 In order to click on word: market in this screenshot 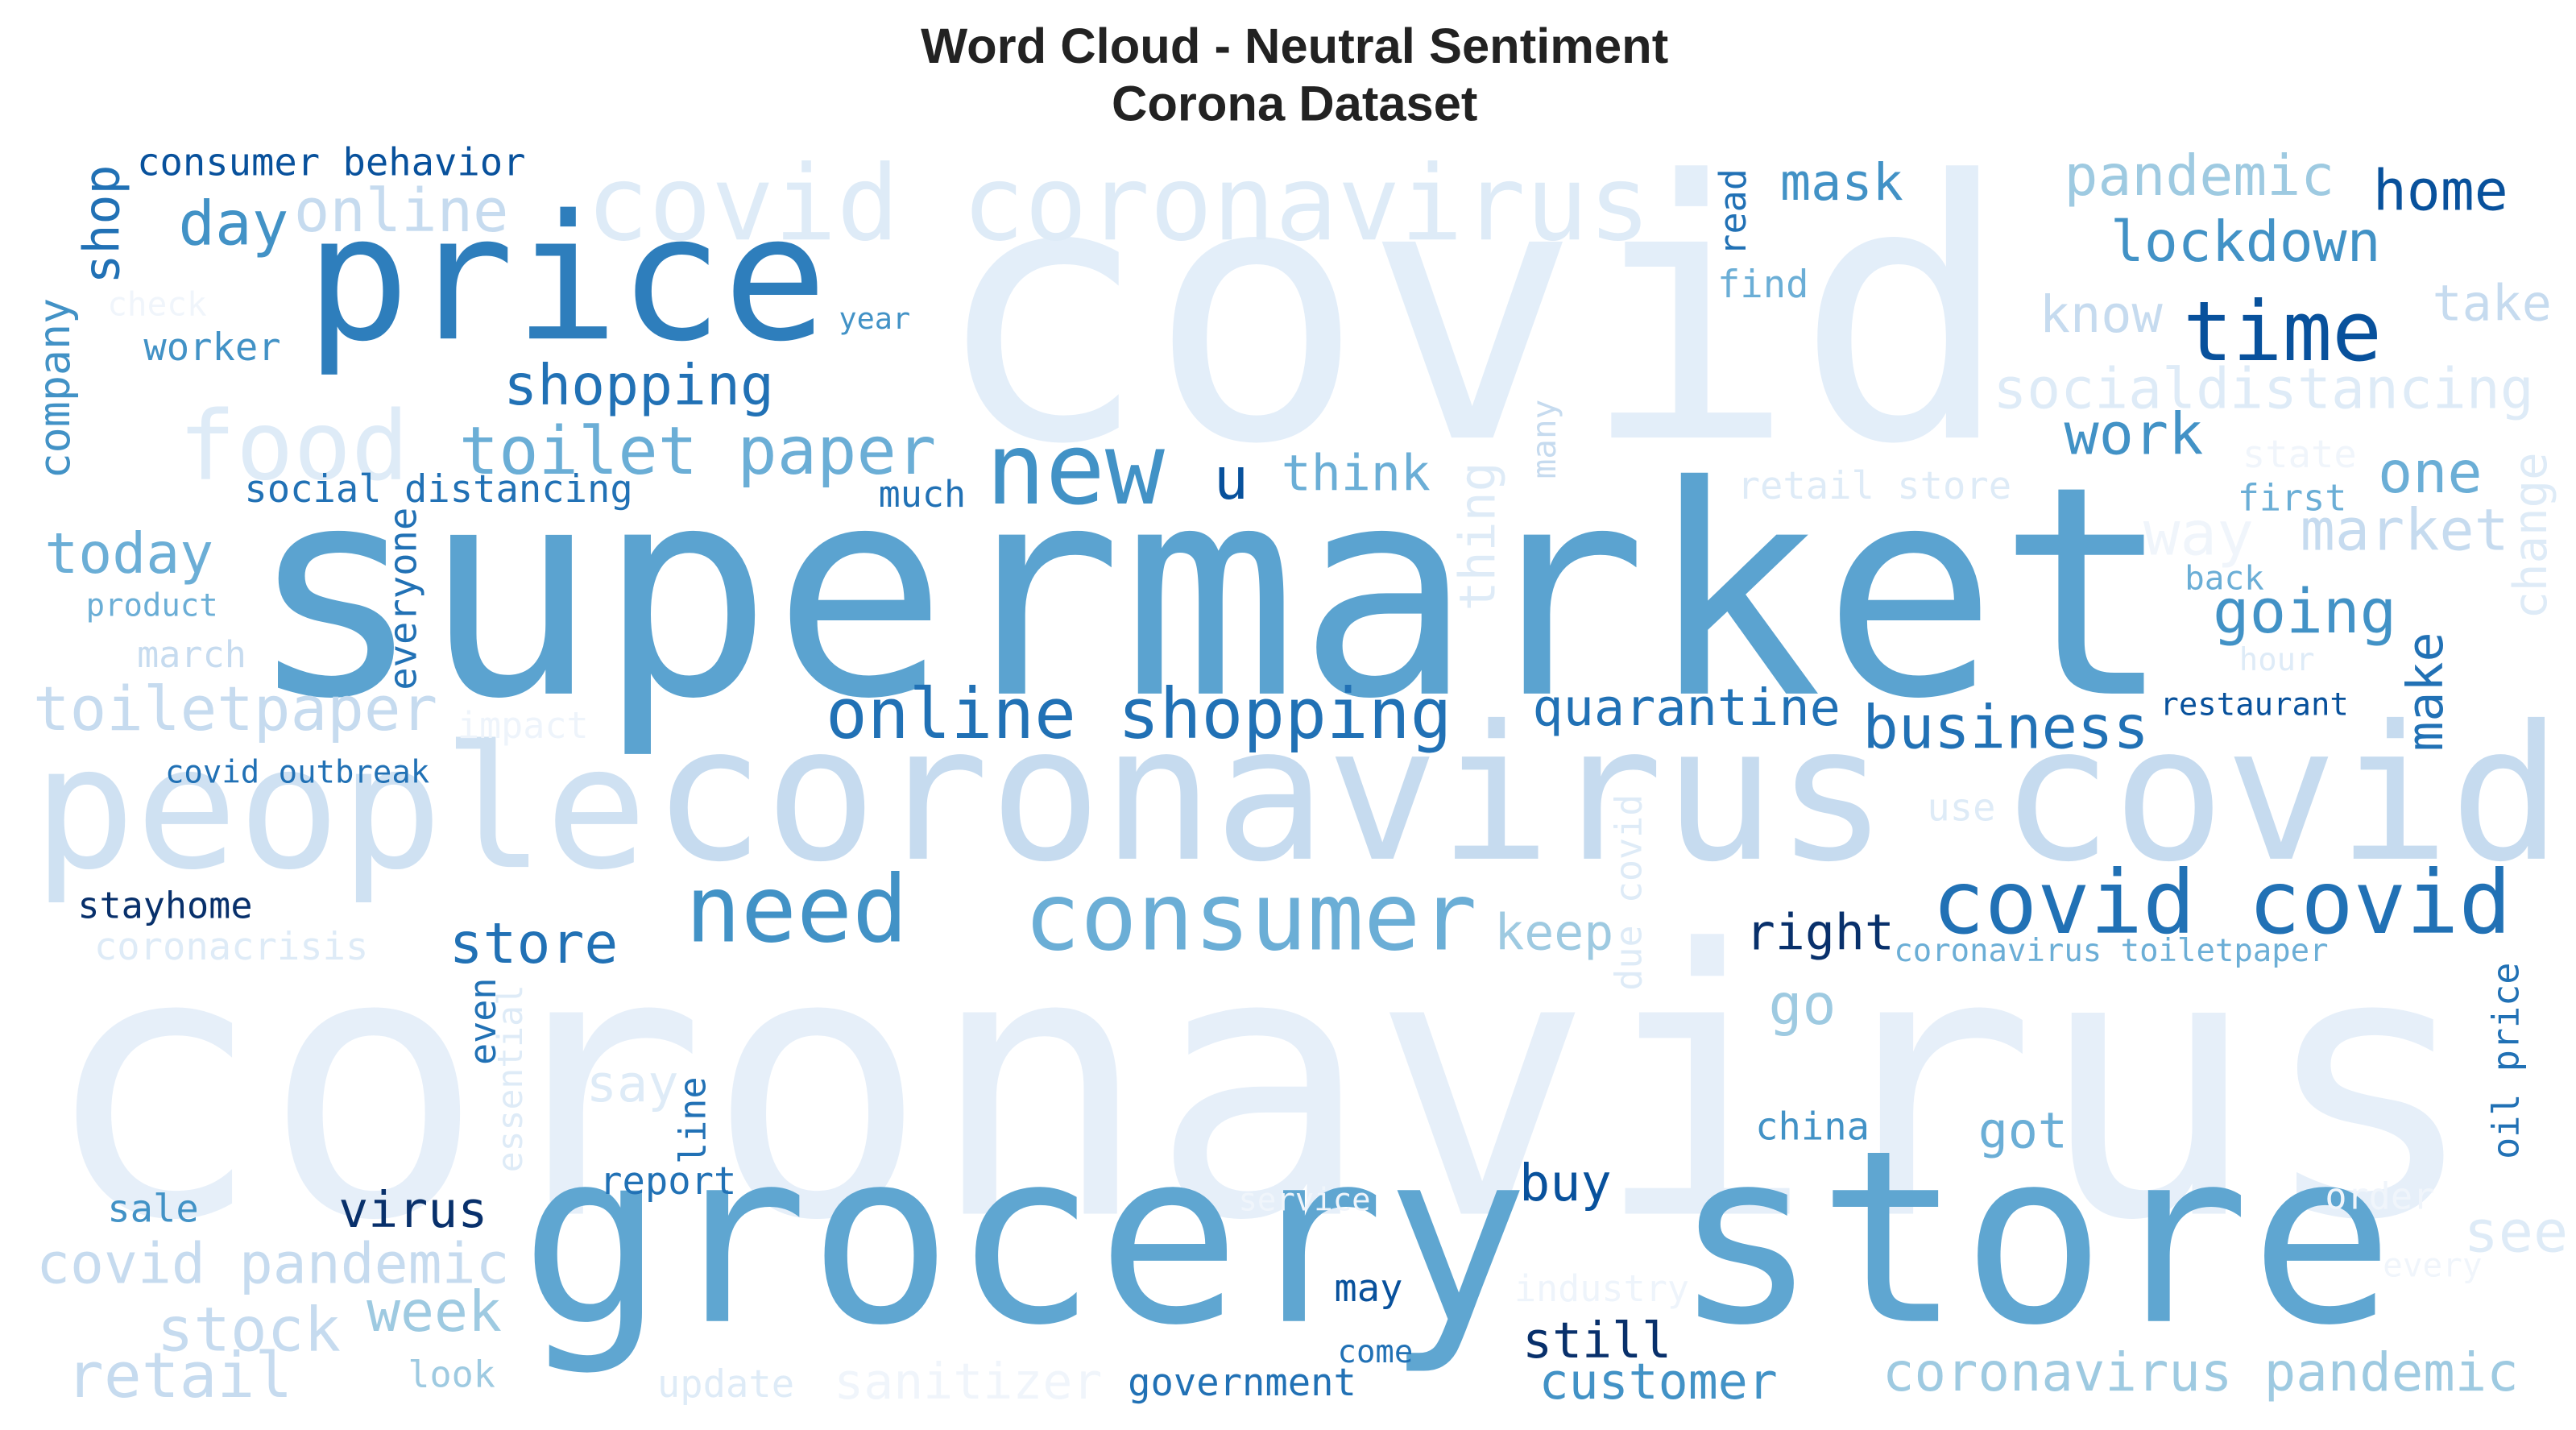, I will do `click(2405, 530)`.